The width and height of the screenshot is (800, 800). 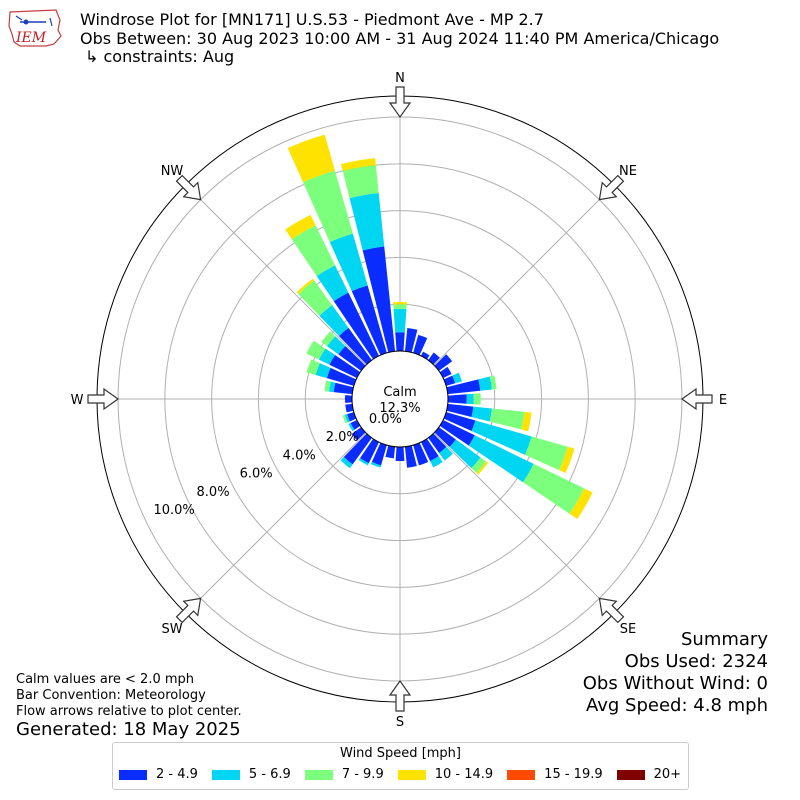 What do you see at coordinates (31, 38) in the screenshot?
I see `logo-lettering: IEM` at bounding box center [31, 38].